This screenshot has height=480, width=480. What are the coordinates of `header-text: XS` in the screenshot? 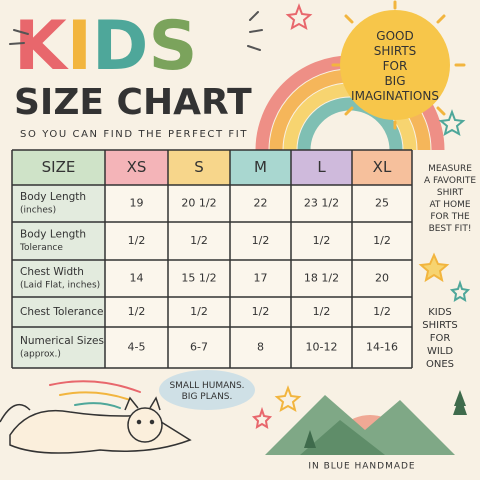 It's located at (137, 167).